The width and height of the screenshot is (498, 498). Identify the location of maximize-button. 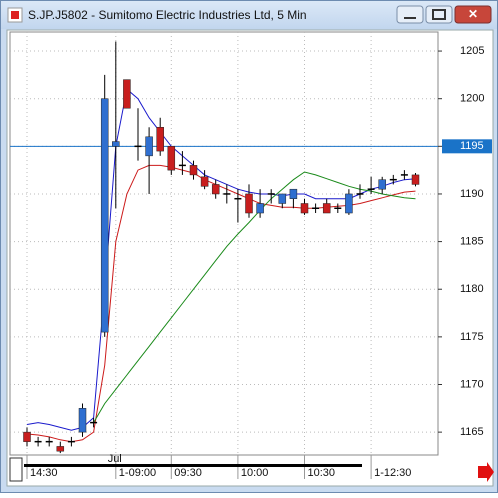
(439, 14).